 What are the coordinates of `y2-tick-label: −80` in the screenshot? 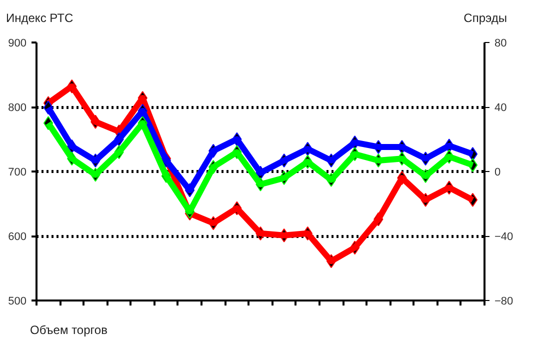 It's located at (504, 302).